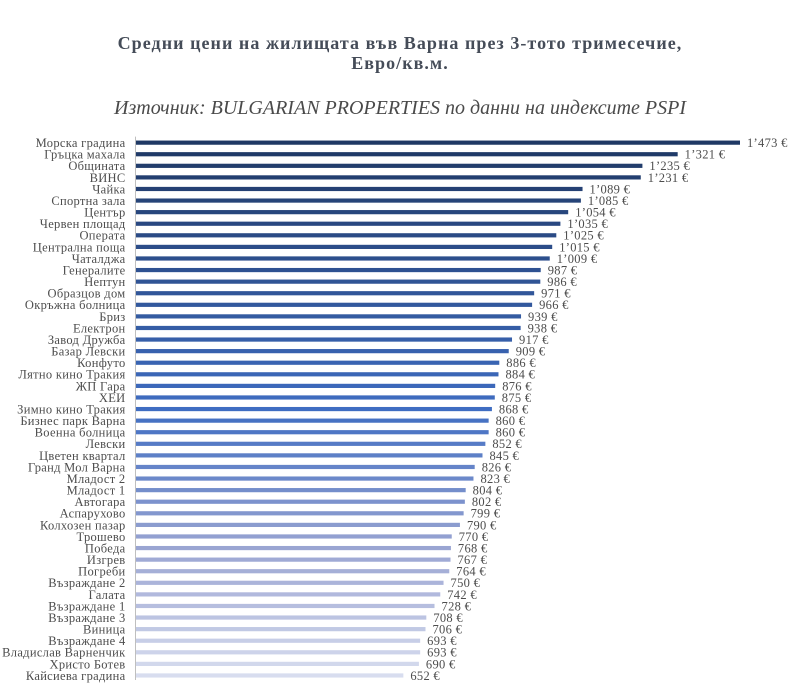  Describe the element at coordinates (99, 259) in the screenshot. I see `svg-text: Чаталджа` at that location.